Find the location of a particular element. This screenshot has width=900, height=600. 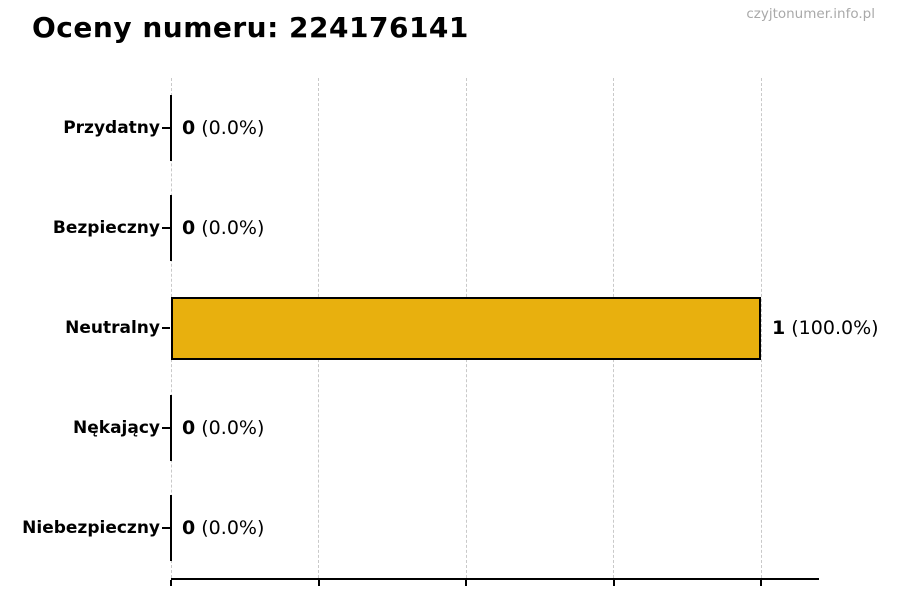

category-label: Przydatny is located at coordinates (111, 128).